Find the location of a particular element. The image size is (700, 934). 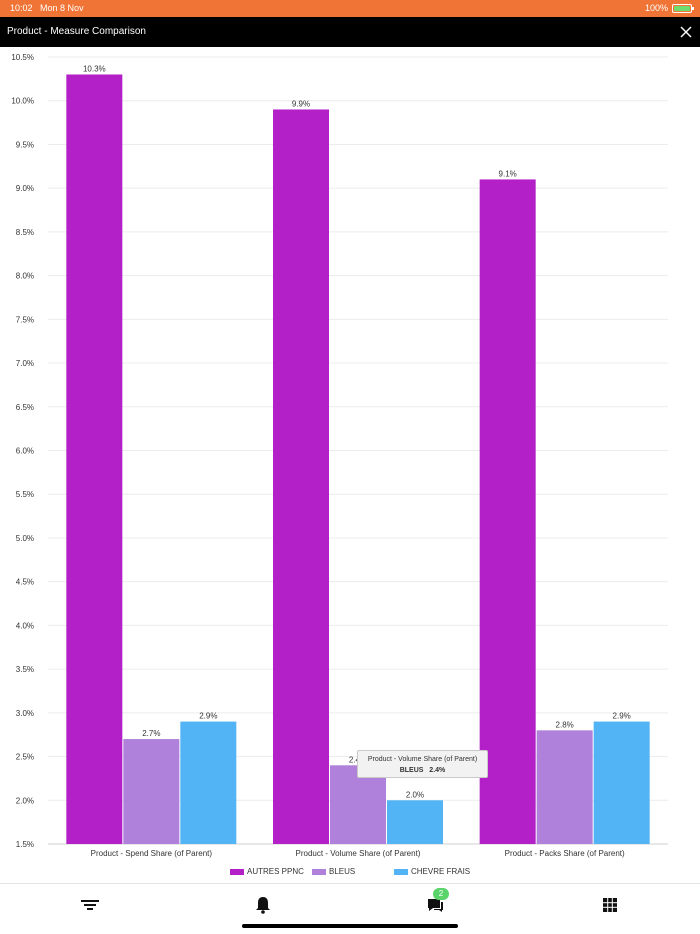

y-tick-label: 7.5% is located at coordinates (25, 319).